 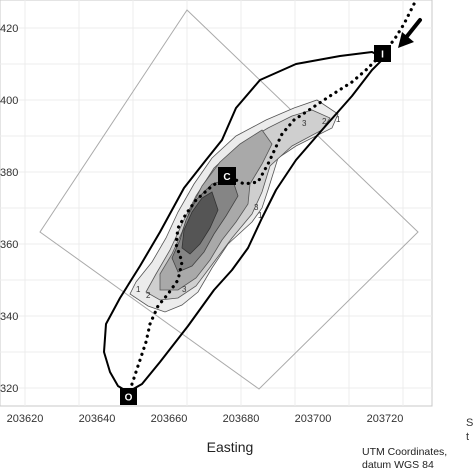 I want to click on marker-center: C, so click(x=227, y=176).